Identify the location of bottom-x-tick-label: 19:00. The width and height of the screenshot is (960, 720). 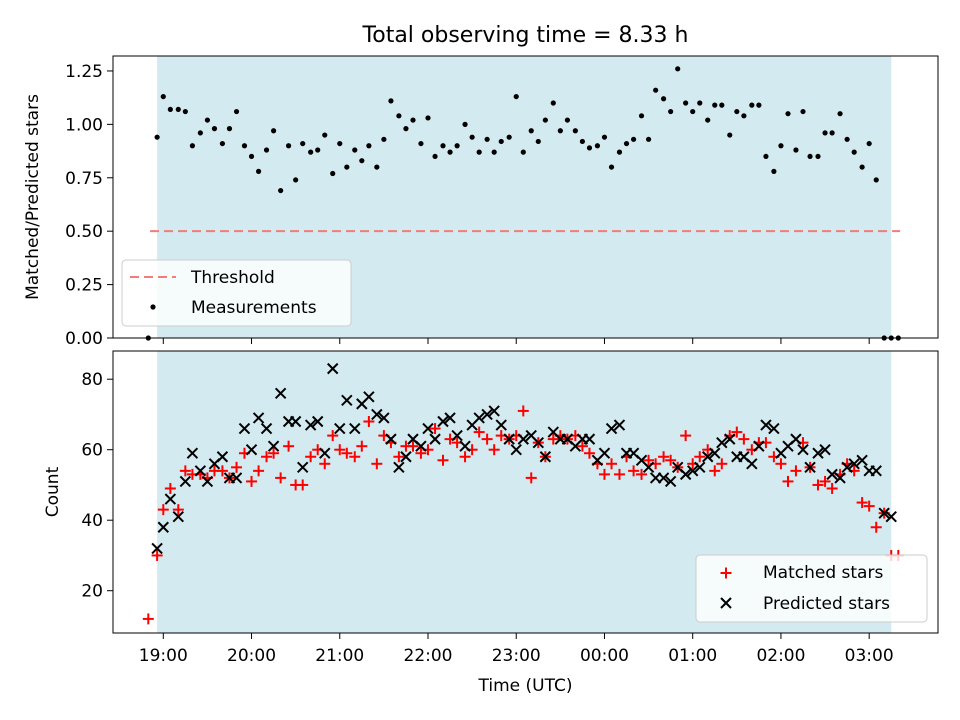
(163, 656).